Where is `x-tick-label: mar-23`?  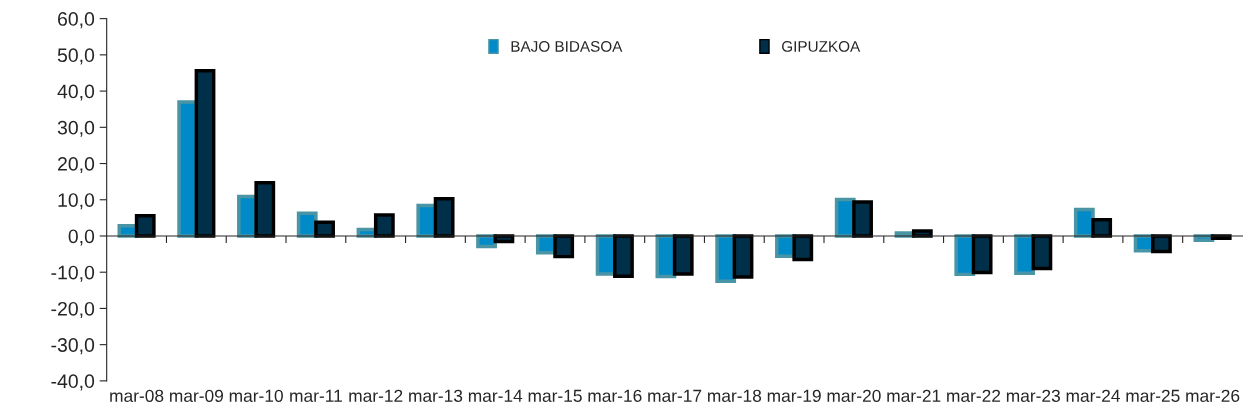 x-tick-label: mar-23 is located at coordinates (1033, 395).